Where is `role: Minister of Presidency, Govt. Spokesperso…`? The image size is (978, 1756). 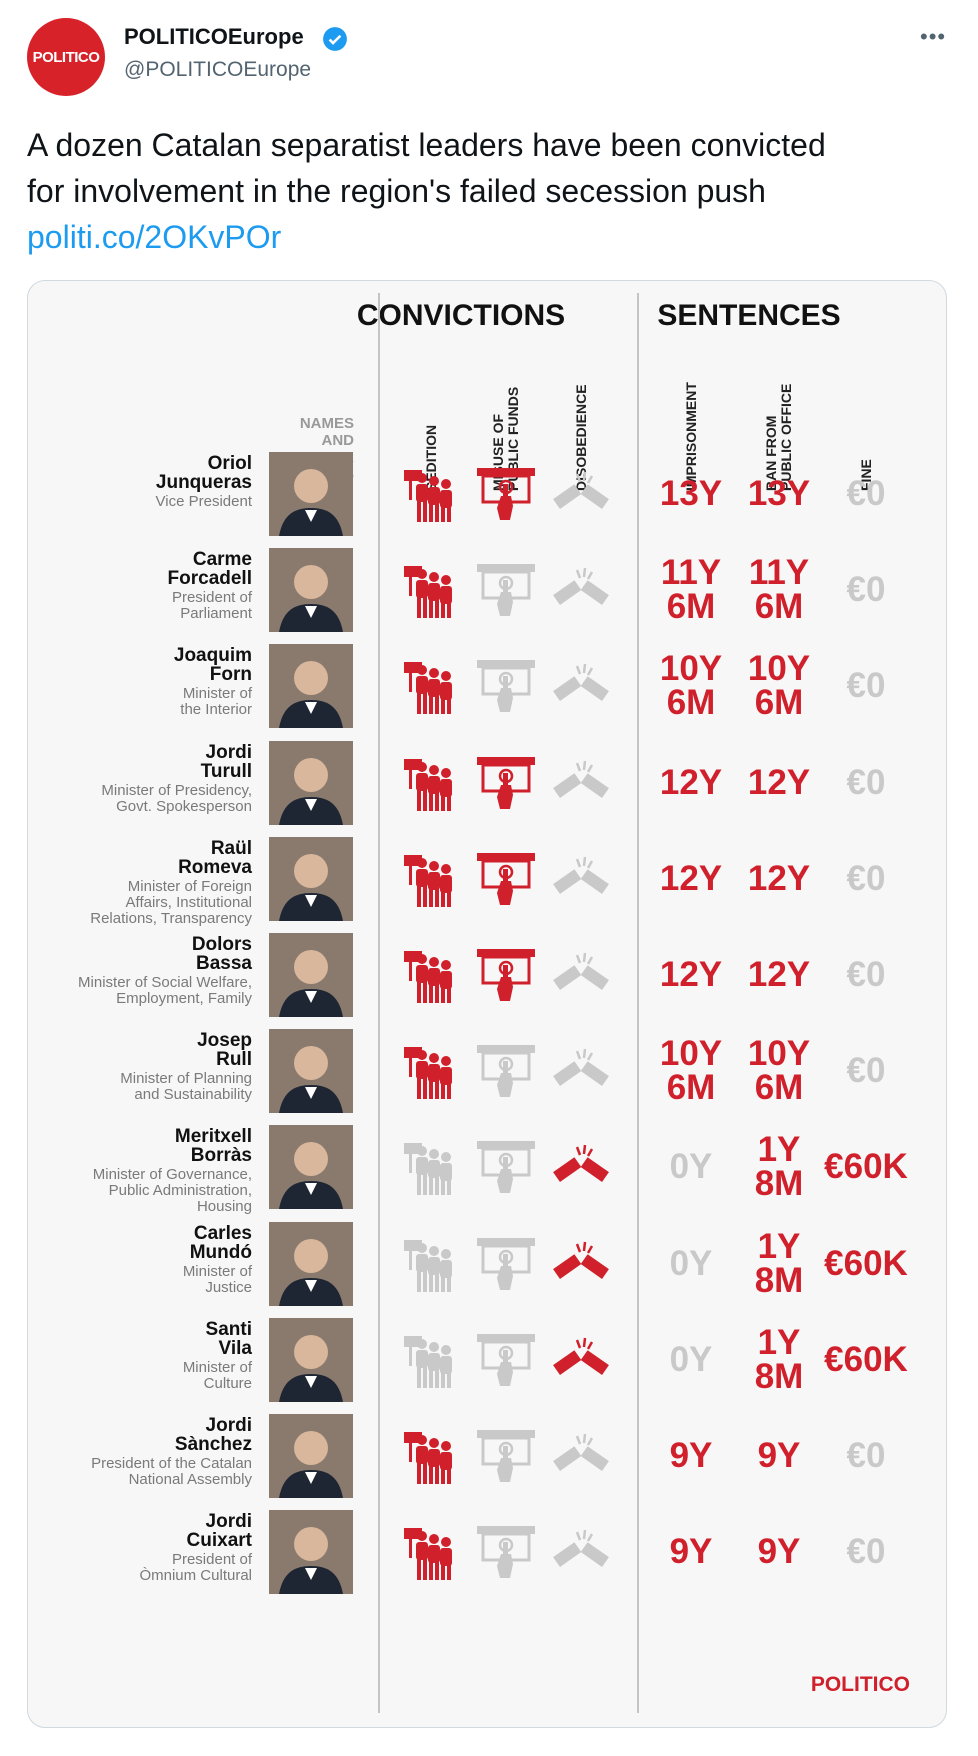
role: Minister of Presidency, Govt. Spokesperso… is located at coordinates (142, 798).